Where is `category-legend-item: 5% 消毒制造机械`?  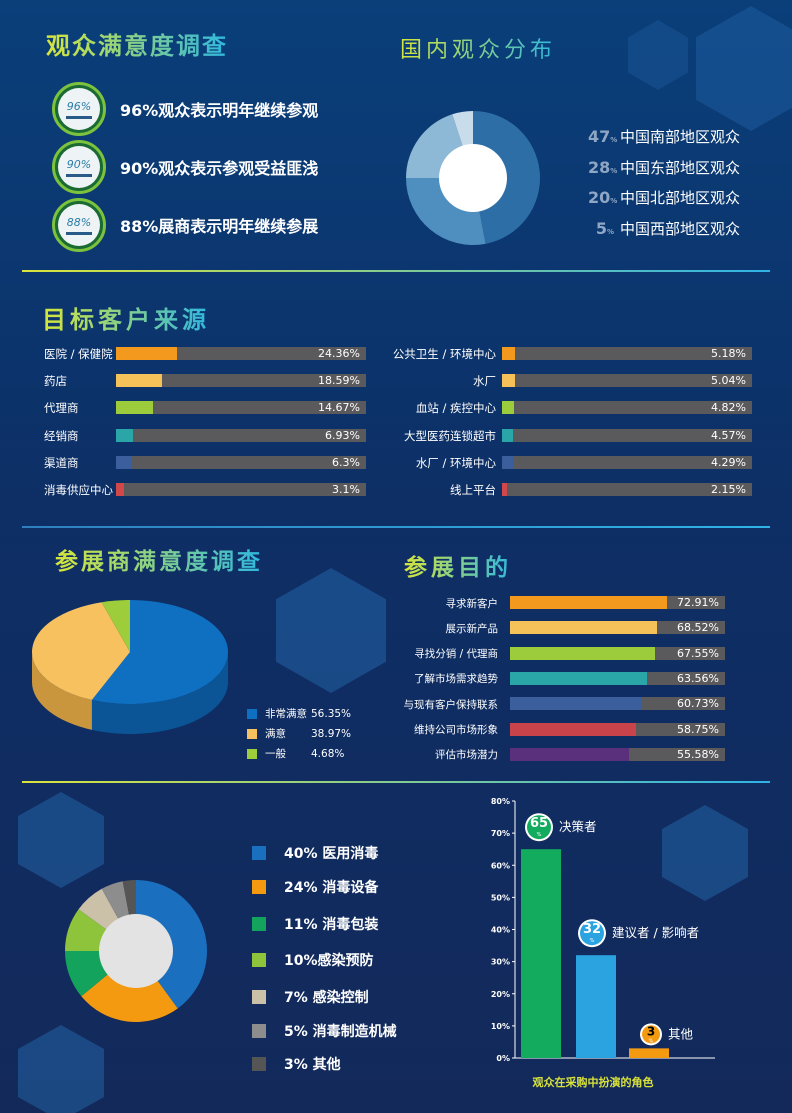 category-legend-item: 5% 消毒制造机械 is located at coordinates (324, 1031).